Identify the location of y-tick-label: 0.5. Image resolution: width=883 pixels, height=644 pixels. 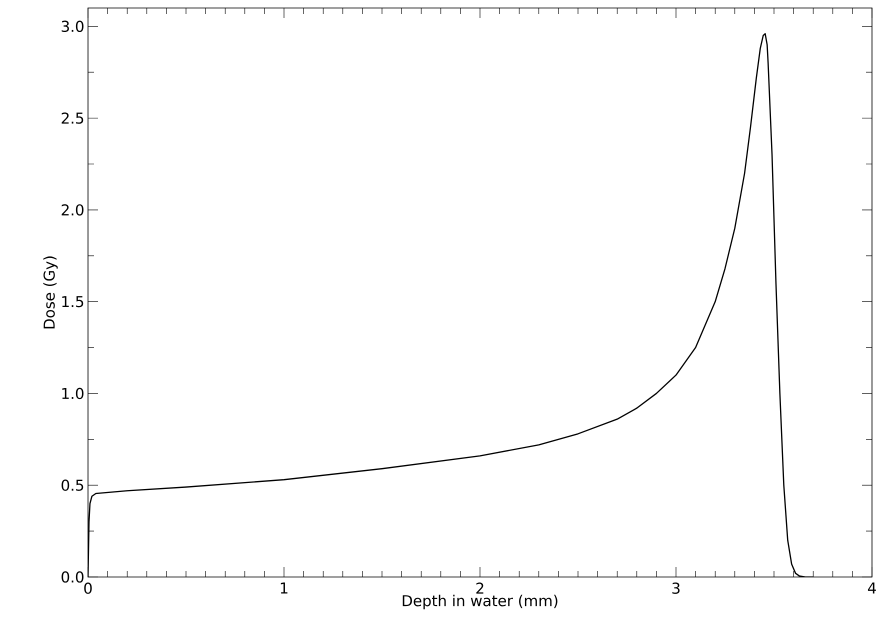
(73, 485).